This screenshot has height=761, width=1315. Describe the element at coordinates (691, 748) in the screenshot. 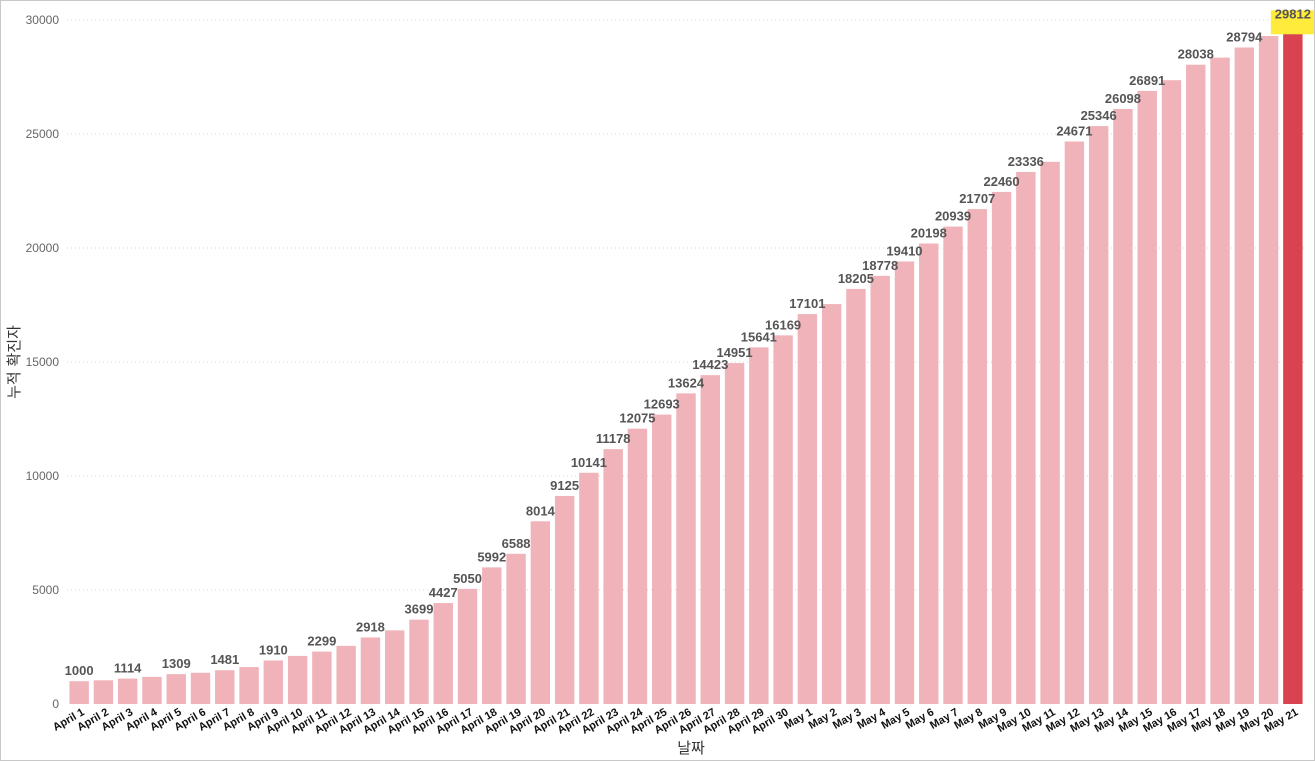

I see `x-axis-title: 날짜` at that location.